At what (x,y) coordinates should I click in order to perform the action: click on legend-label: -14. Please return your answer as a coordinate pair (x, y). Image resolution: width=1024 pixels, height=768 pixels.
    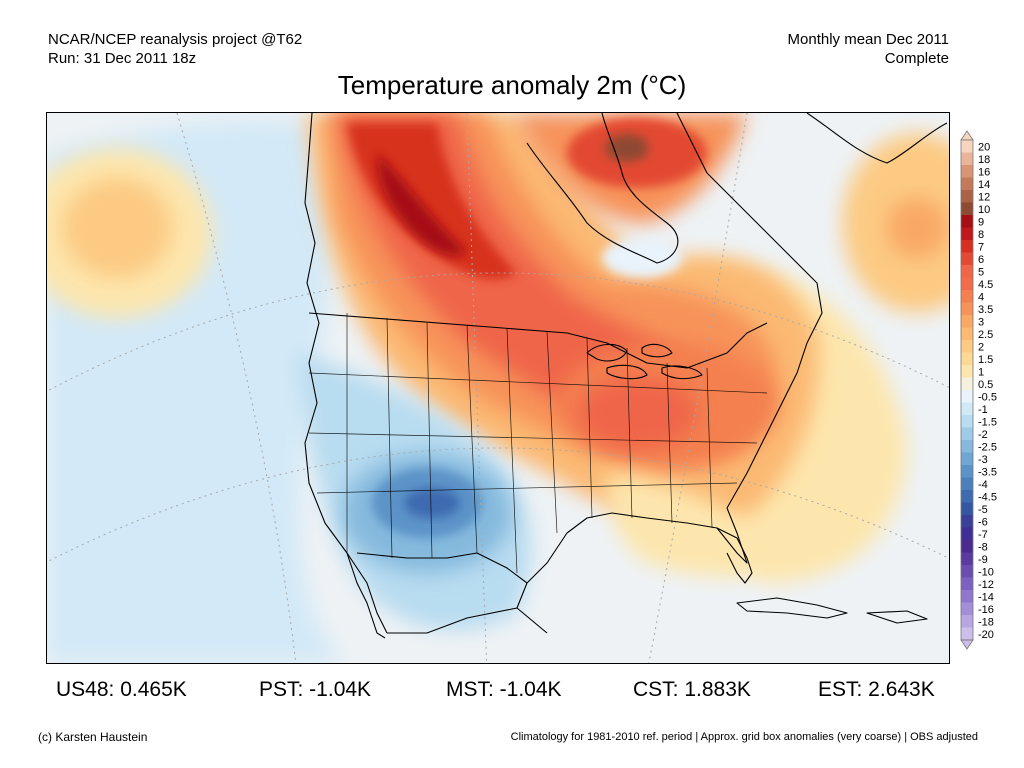
    Looking at the image, I should click on (986, 597).